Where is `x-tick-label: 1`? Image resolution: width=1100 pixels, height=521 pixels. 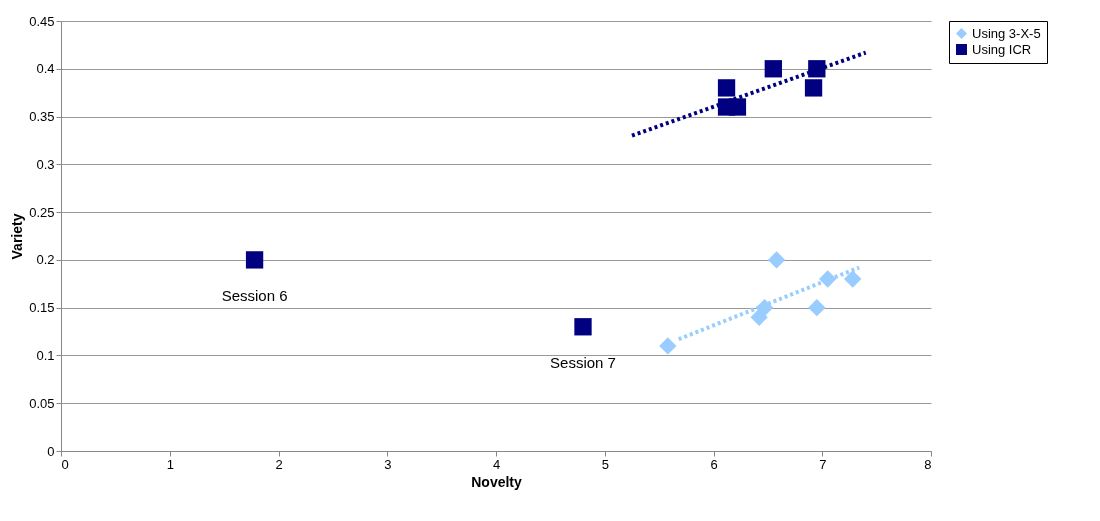
x-tick-label: 1 is located at coordinates (170, 464).